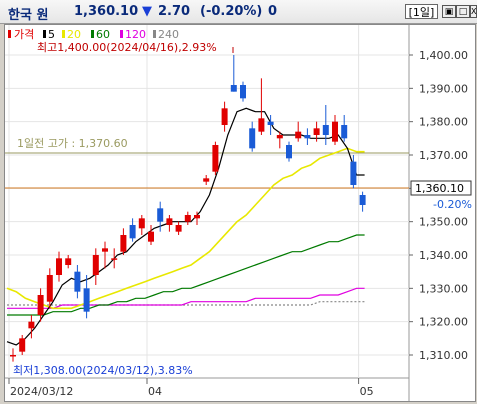 The width and height of the screenshot is (477, 404). Describe the element at coordinates (421, 11) in the screenshot. I see `period-selector: [1일]` at that location.